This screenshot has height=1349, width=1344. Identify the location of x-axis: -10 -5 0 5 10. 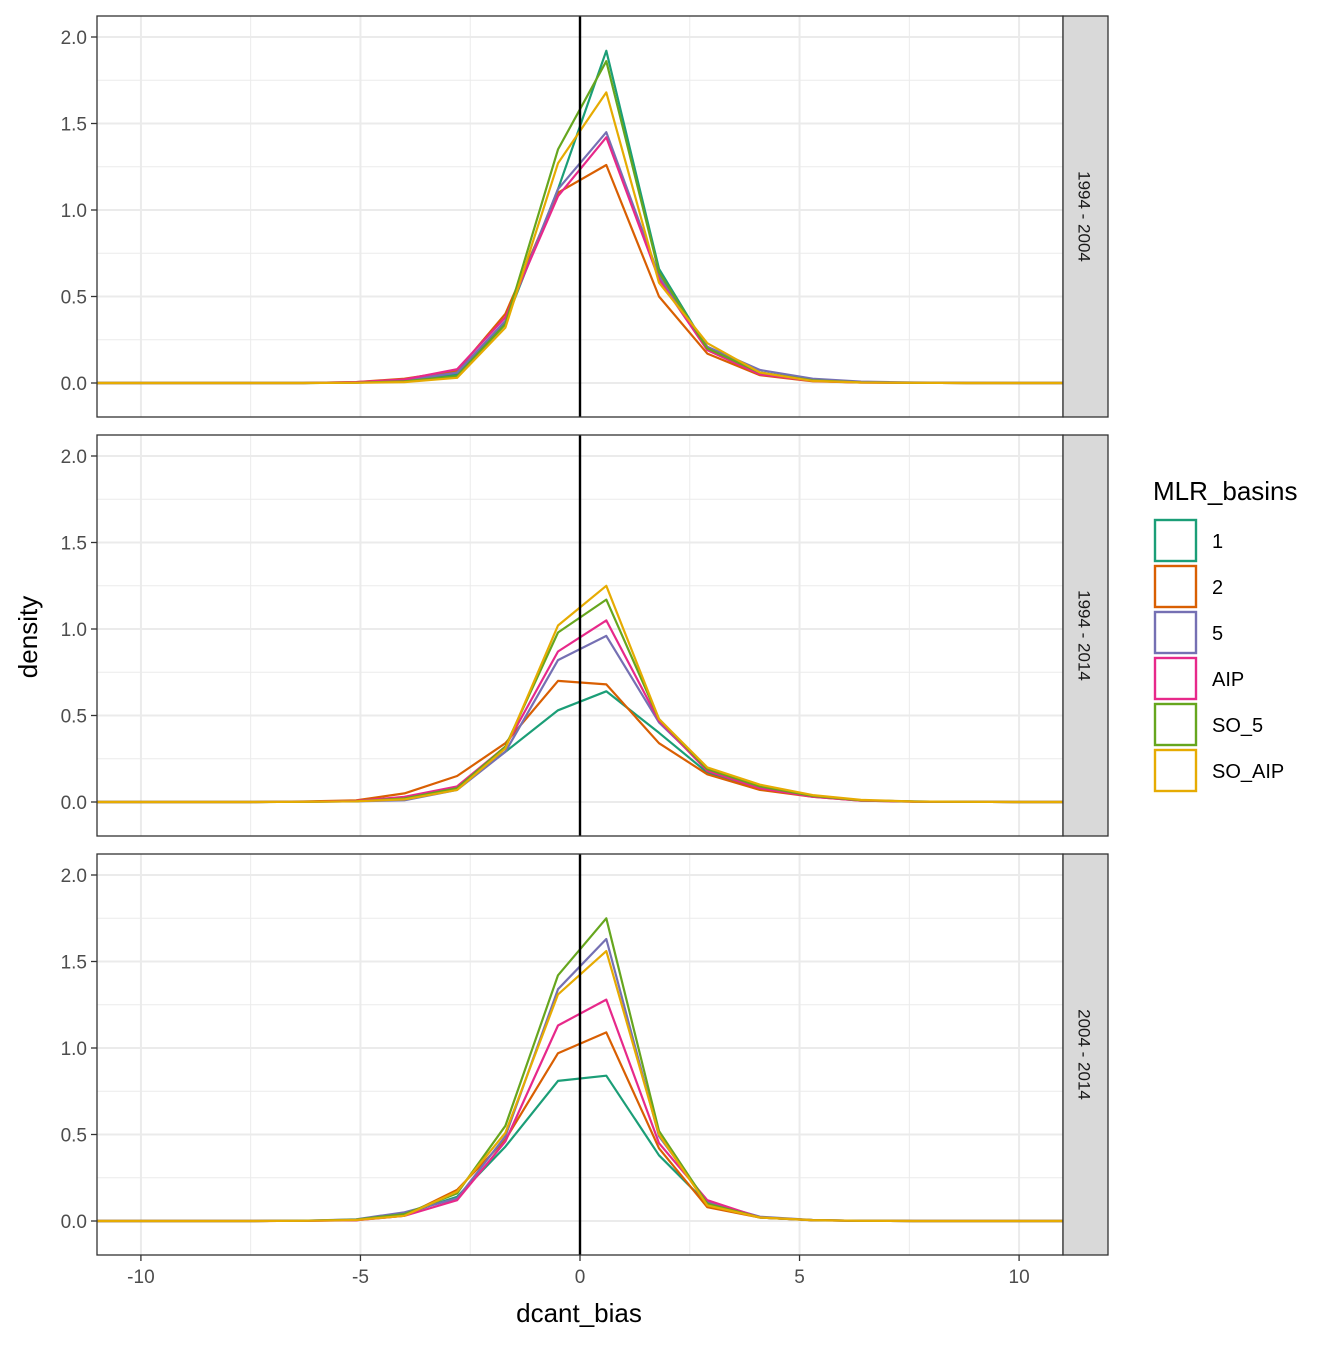
(578, 1271).